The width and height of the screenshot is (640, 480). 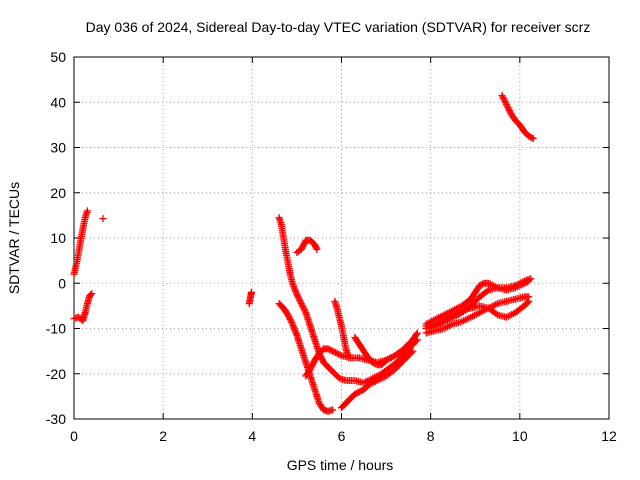 What do you see at coordinates (384, 351) in the screenshot?
I see `series-arc-6_7-upper` at bounding box center [384, 351].